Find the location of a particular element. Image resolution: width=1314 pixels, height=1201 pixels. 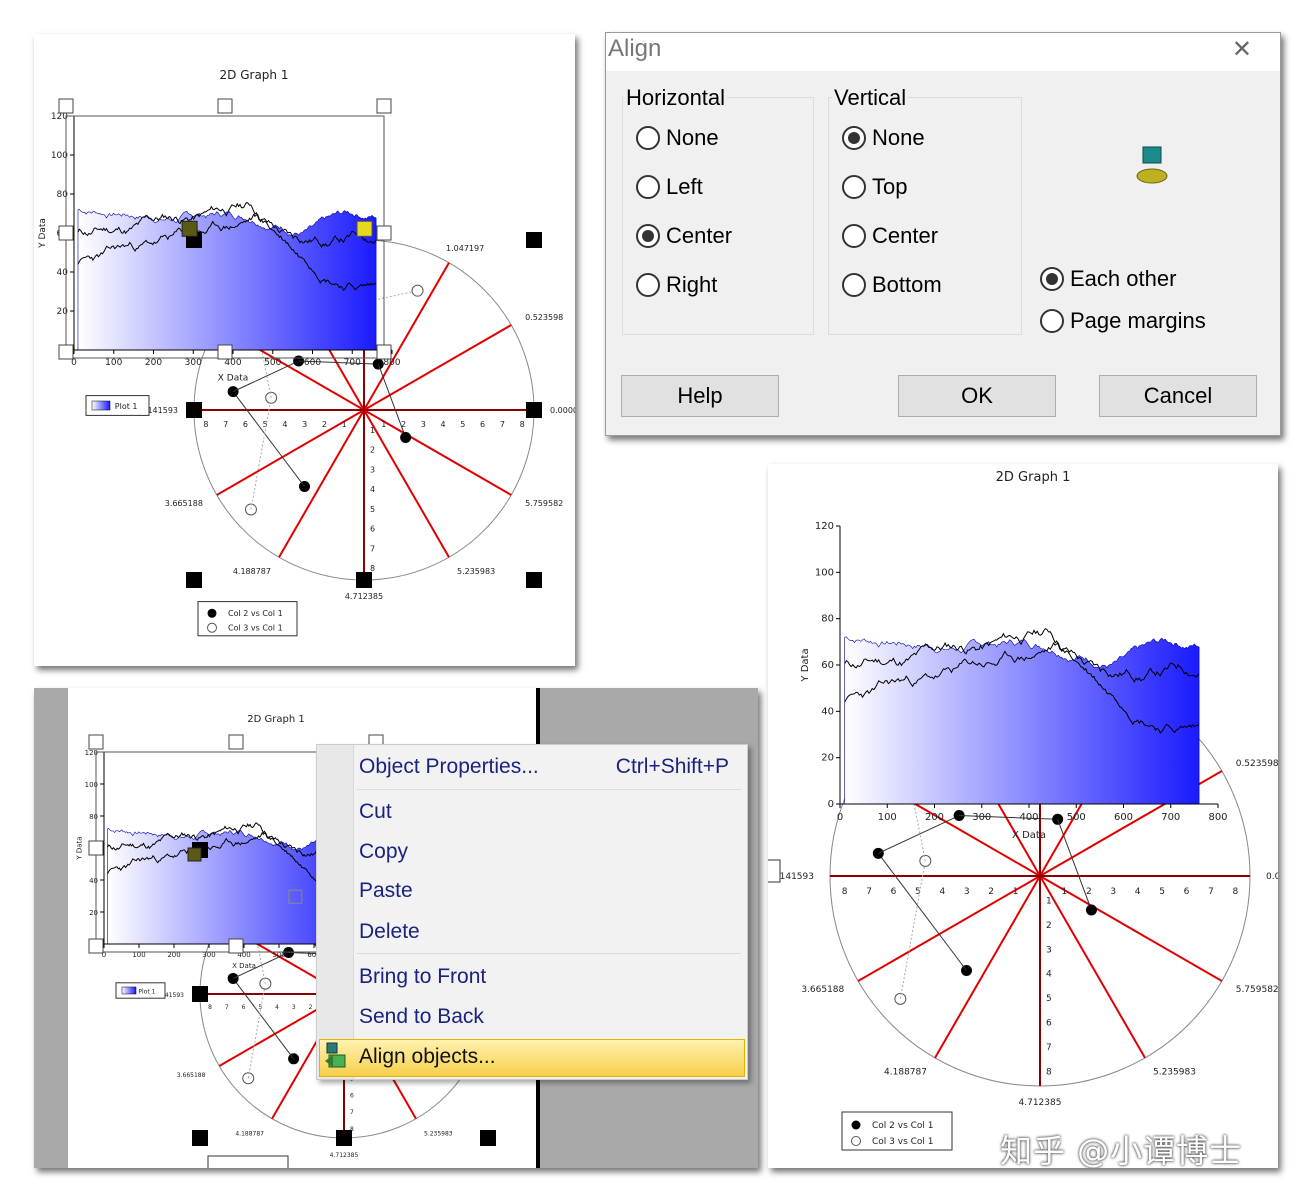

data-point-hollow is located at coordinates (900, 998).